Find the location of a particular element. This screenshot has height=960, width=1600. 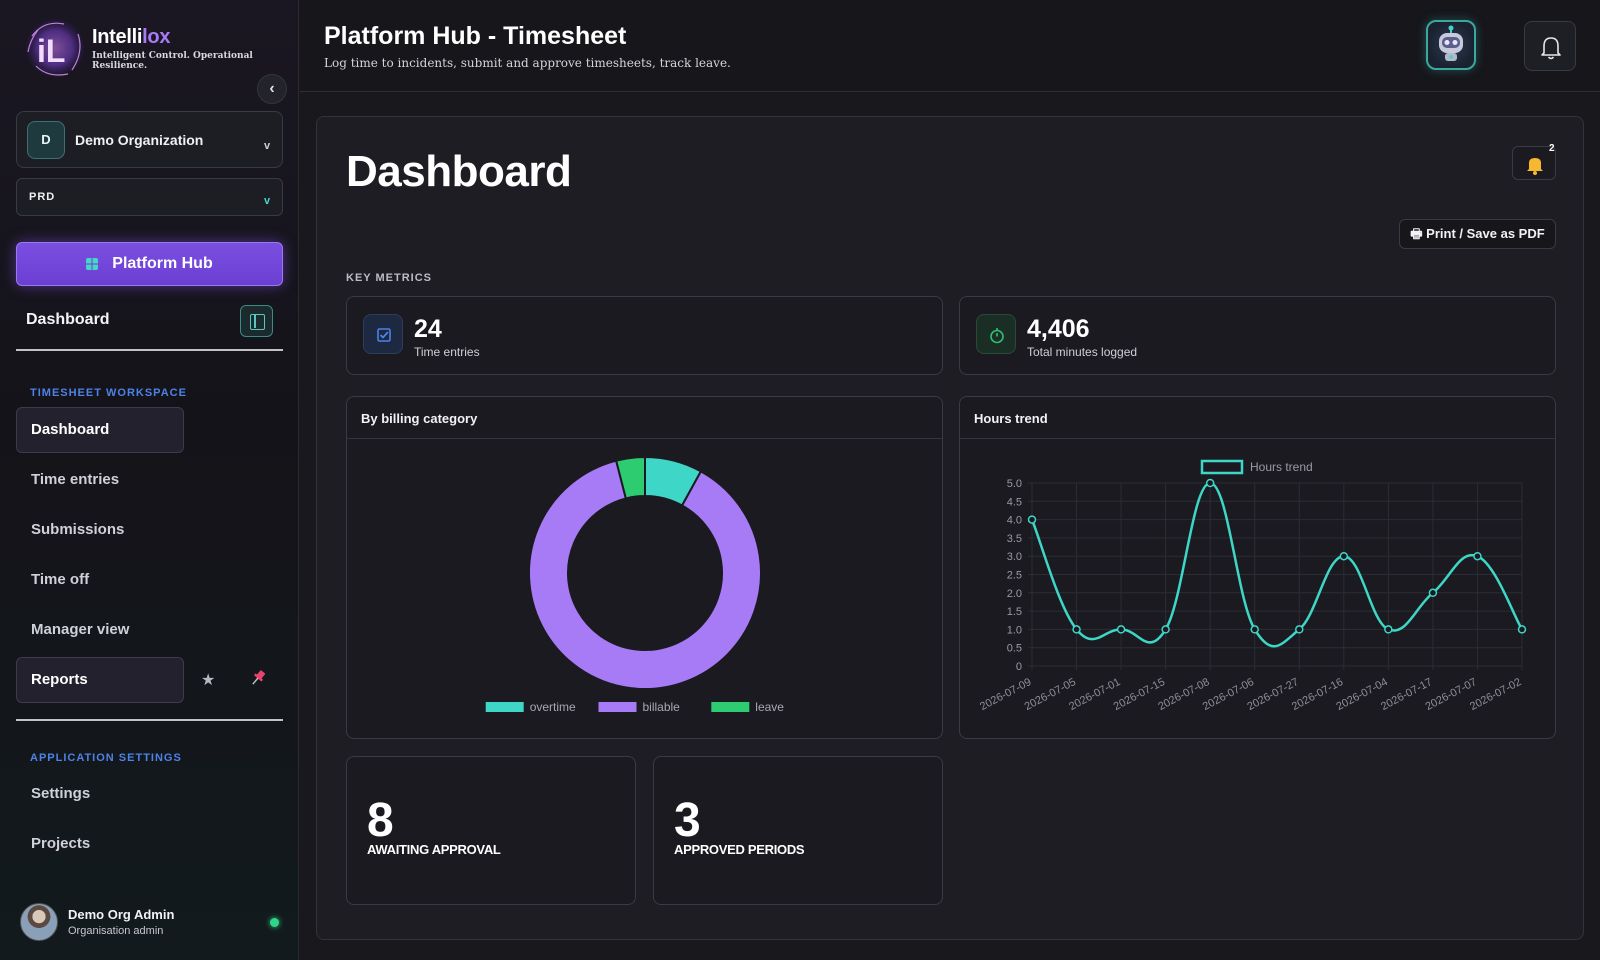

notification-count-badge: 2 is located at coordinates (1552, 148).